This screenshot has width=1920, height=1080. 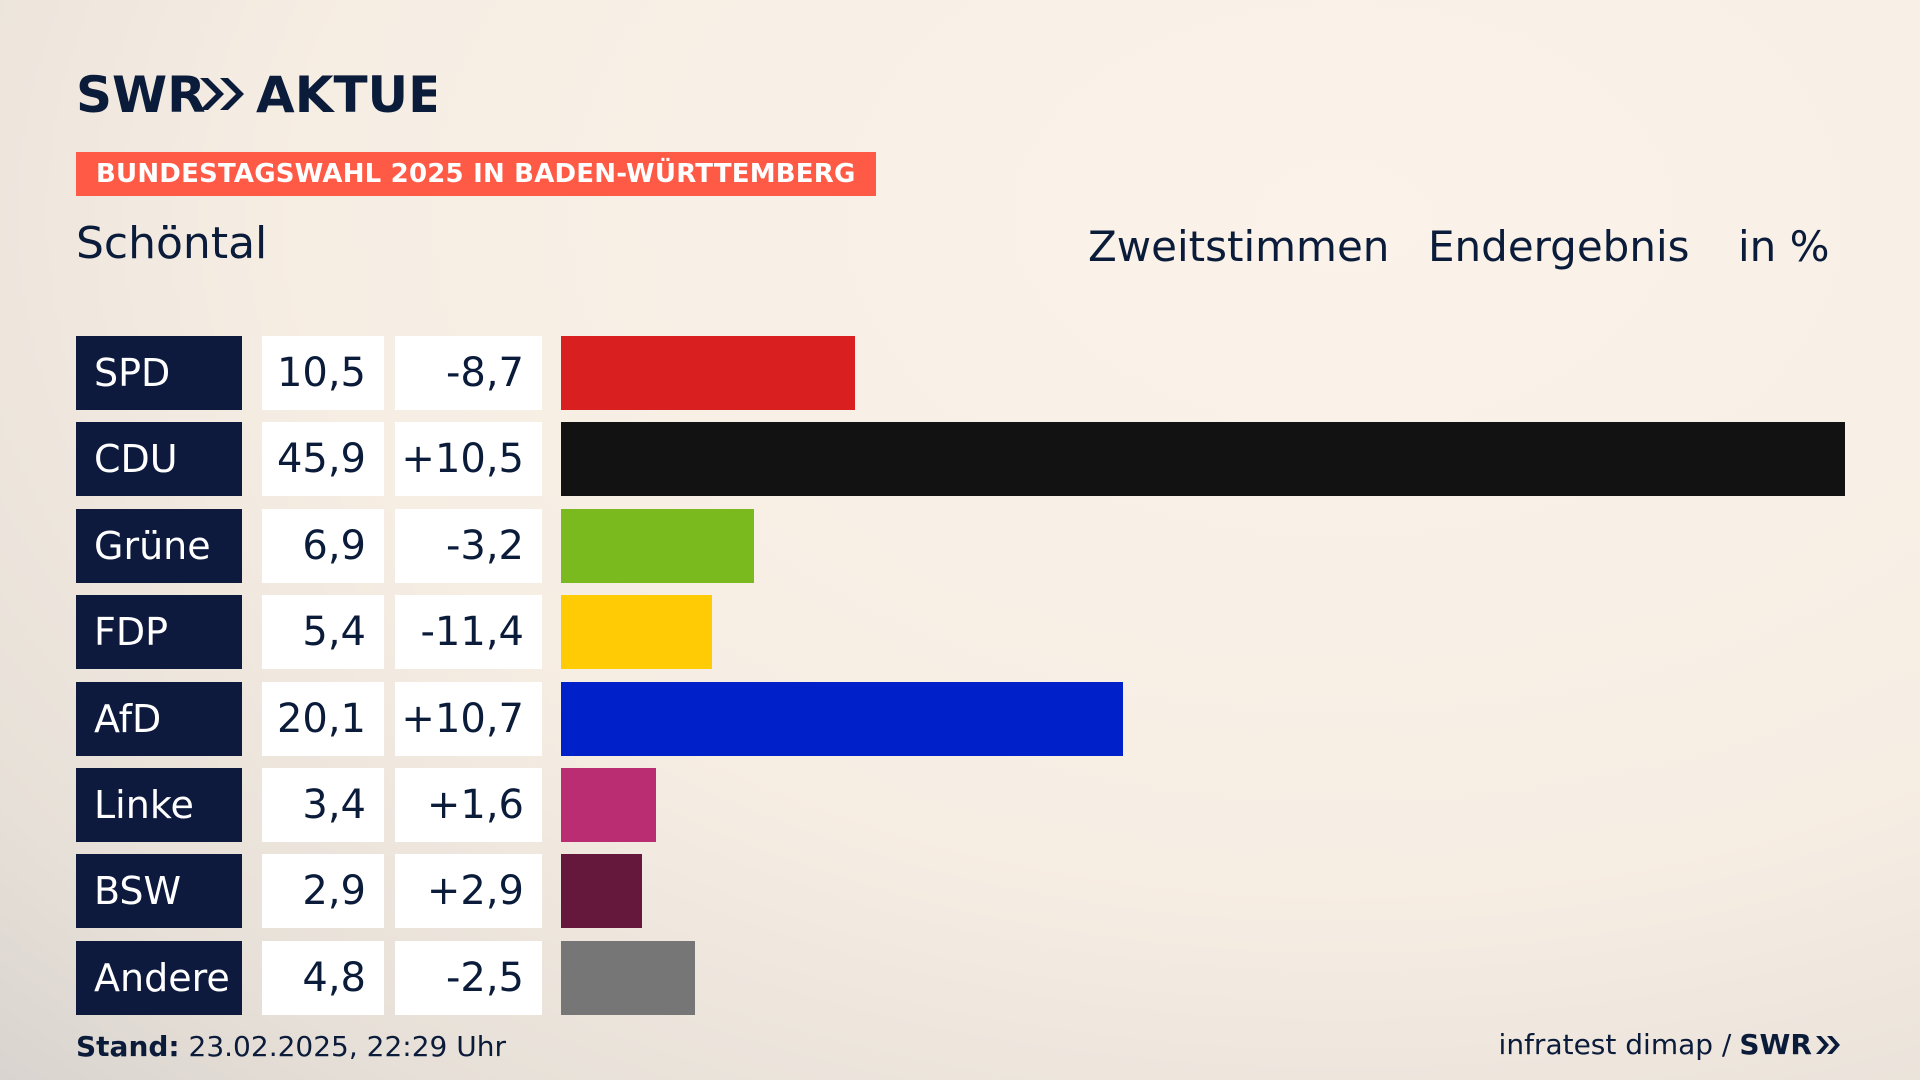 What do you see at coordinates (468, 718) in the screenshot?
I see `vote-change-value: +10,7` at bounding box center [468, 718].